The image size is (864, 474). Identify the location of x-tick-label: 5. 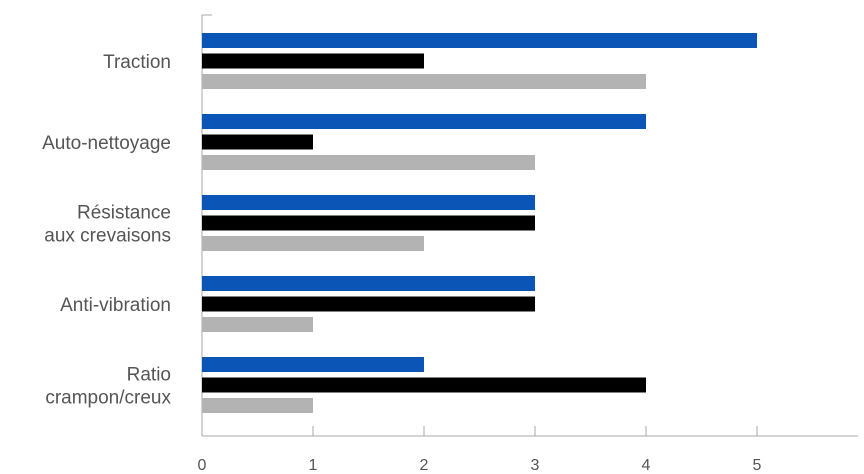
(757, 465).